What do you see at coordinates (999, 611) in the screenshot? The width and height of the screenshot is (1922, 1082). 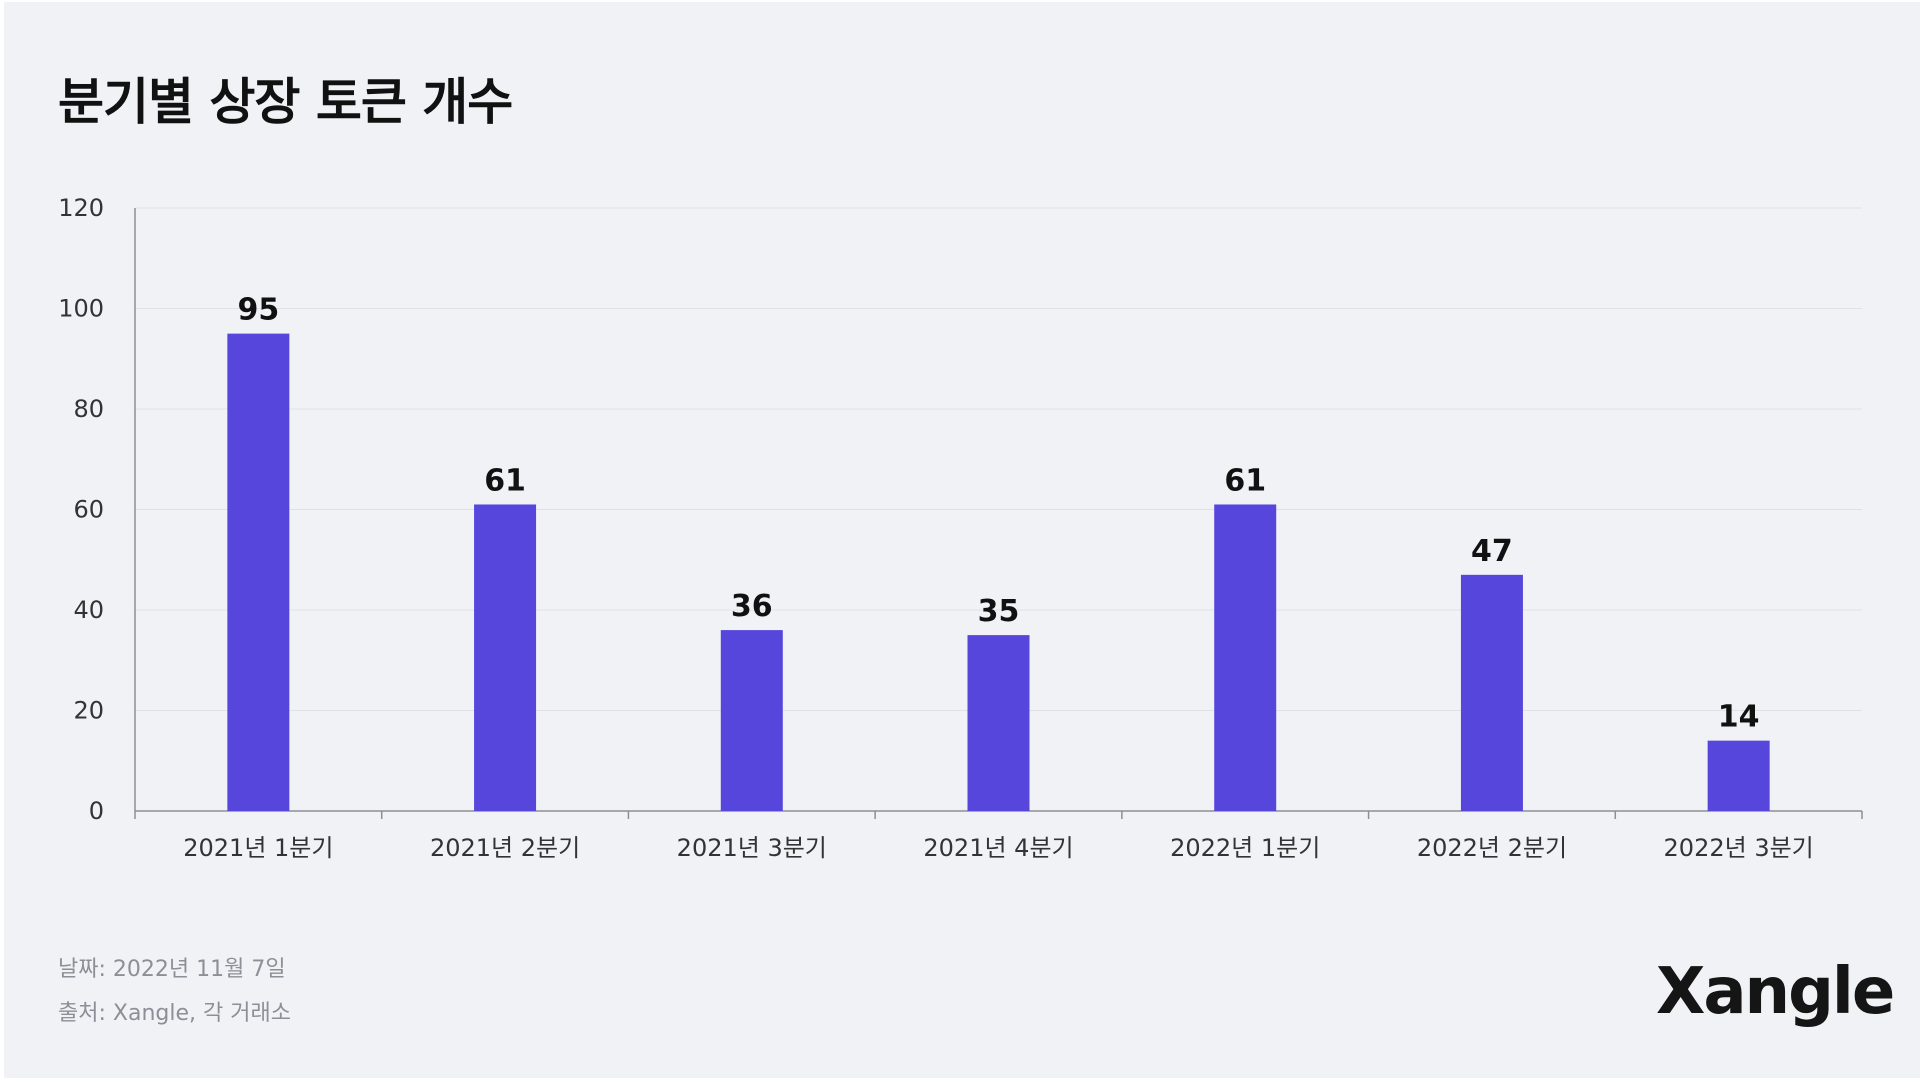 I see `bar-value-label: 35` at bounding box center [999, 611].